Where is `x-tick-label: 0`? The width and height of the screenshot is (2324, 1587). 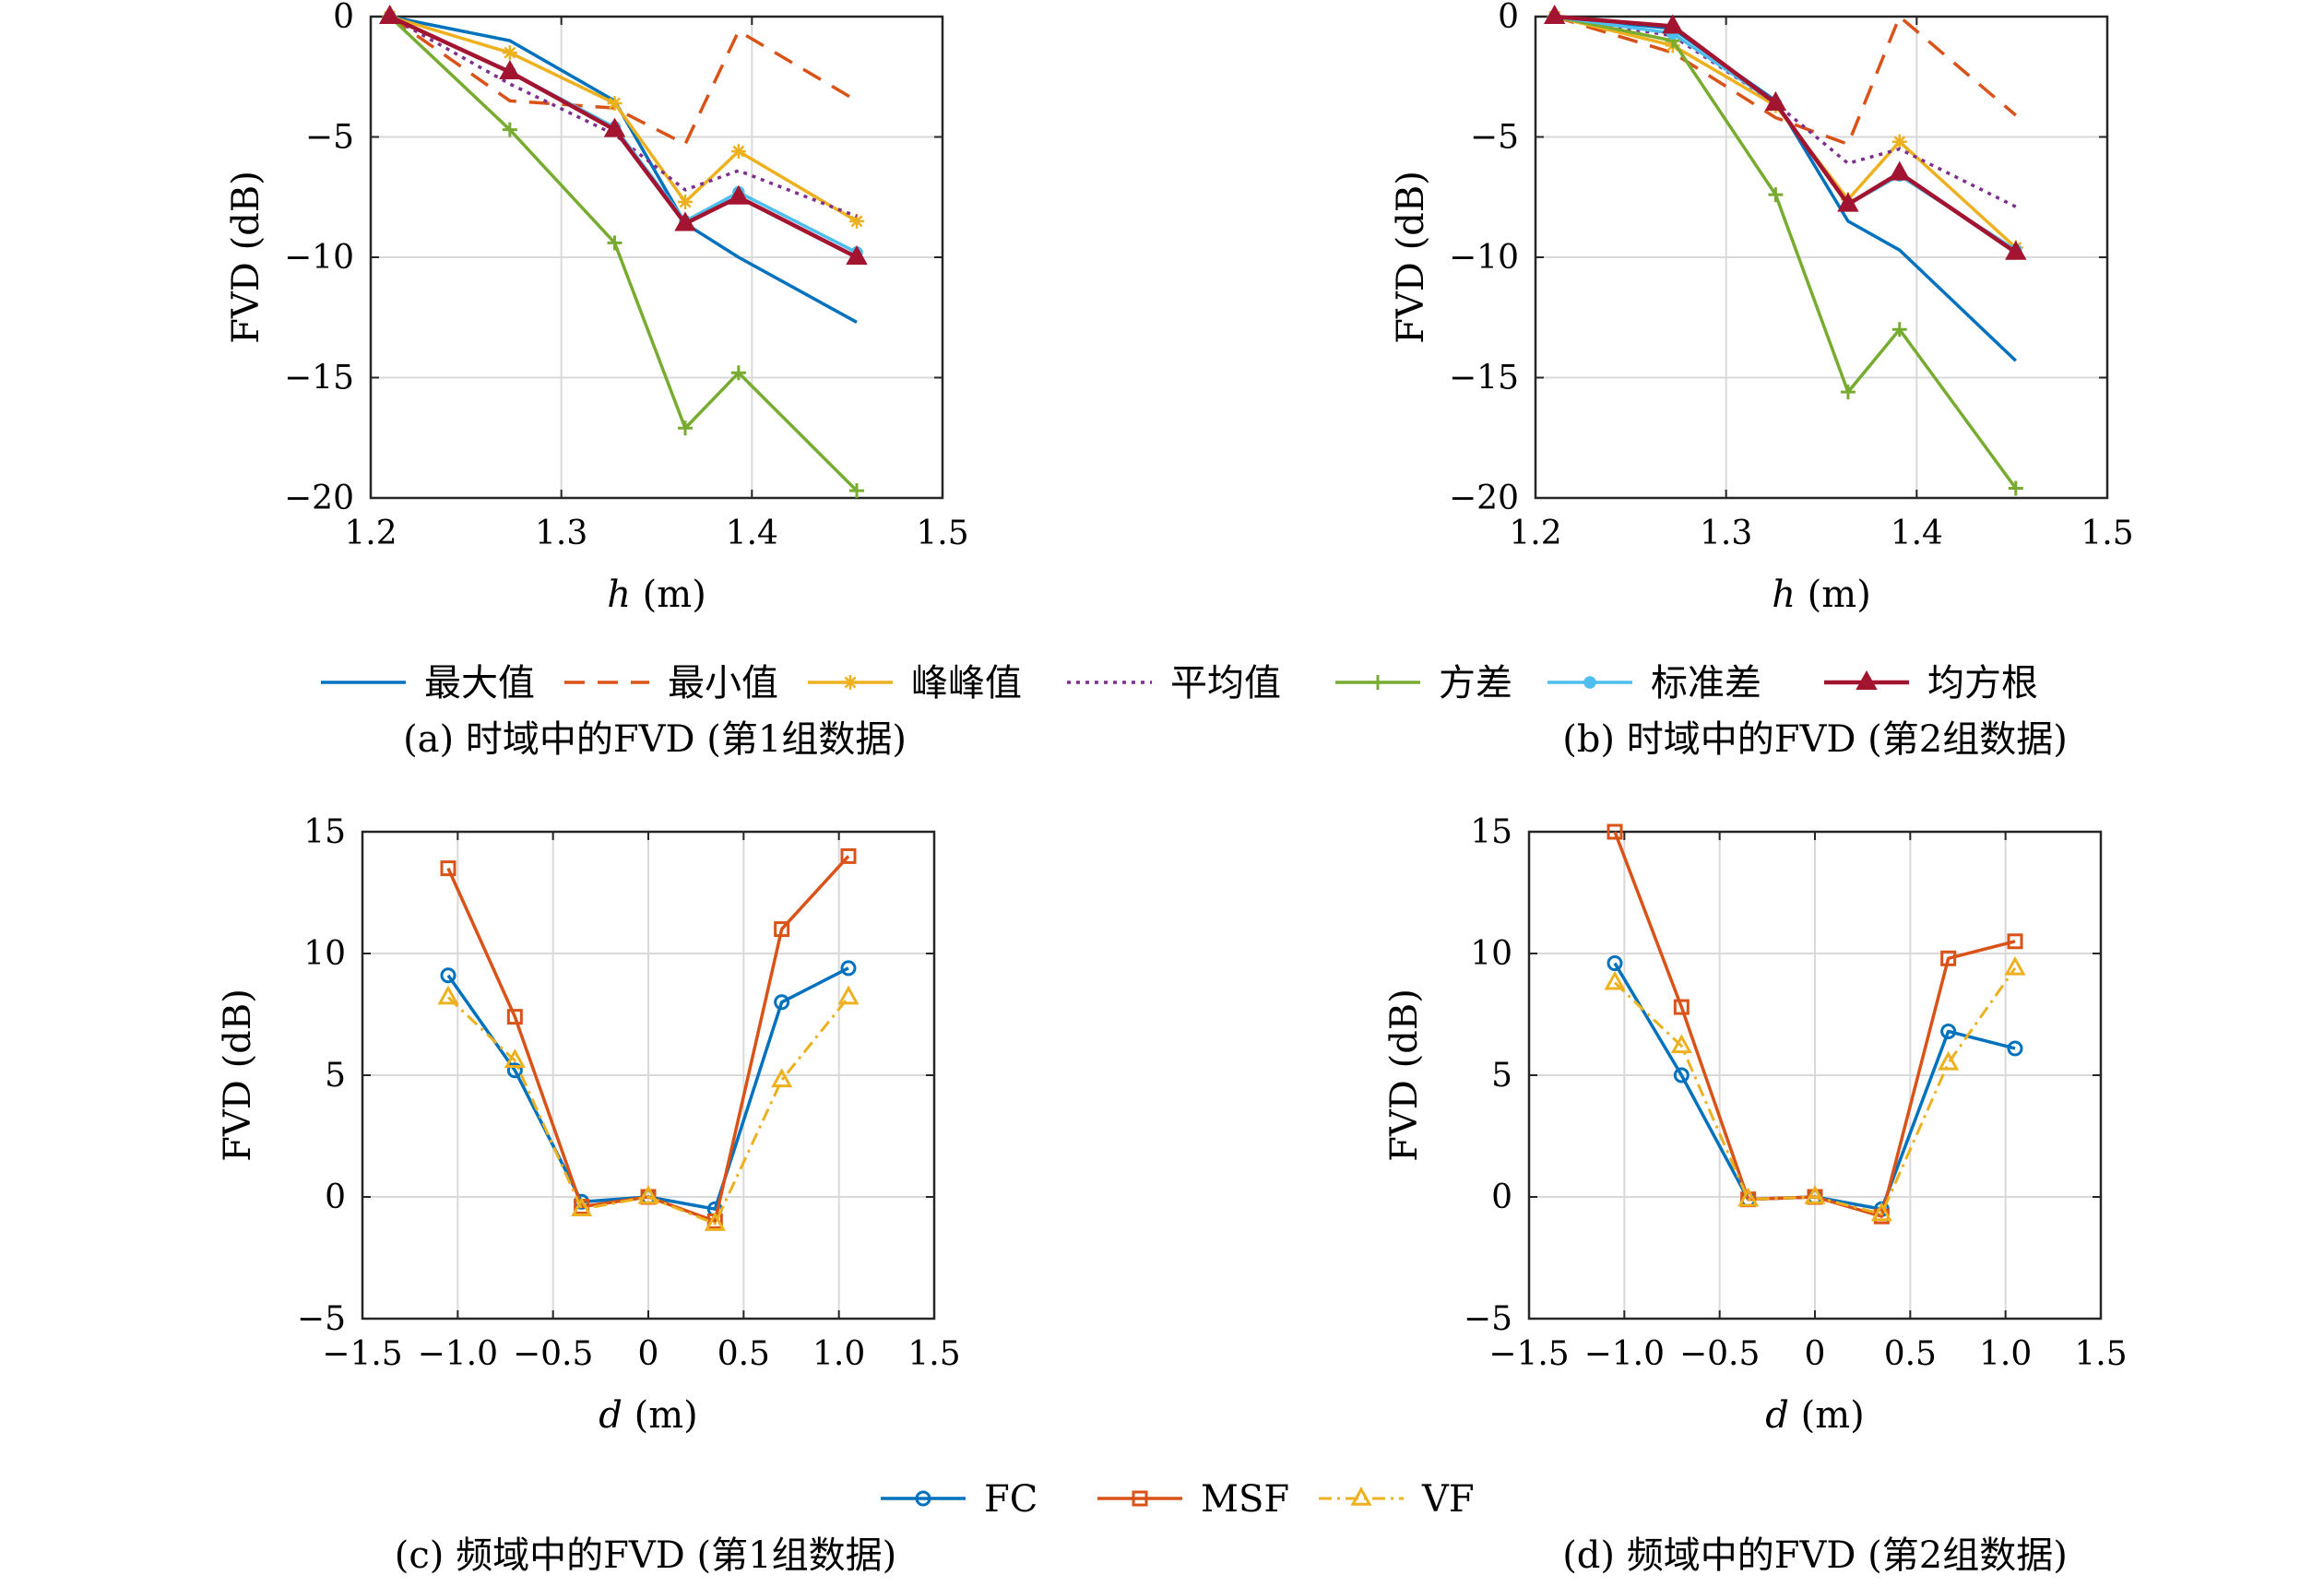
x-tick-label: 0 is located at coordinates (1815, 1354).